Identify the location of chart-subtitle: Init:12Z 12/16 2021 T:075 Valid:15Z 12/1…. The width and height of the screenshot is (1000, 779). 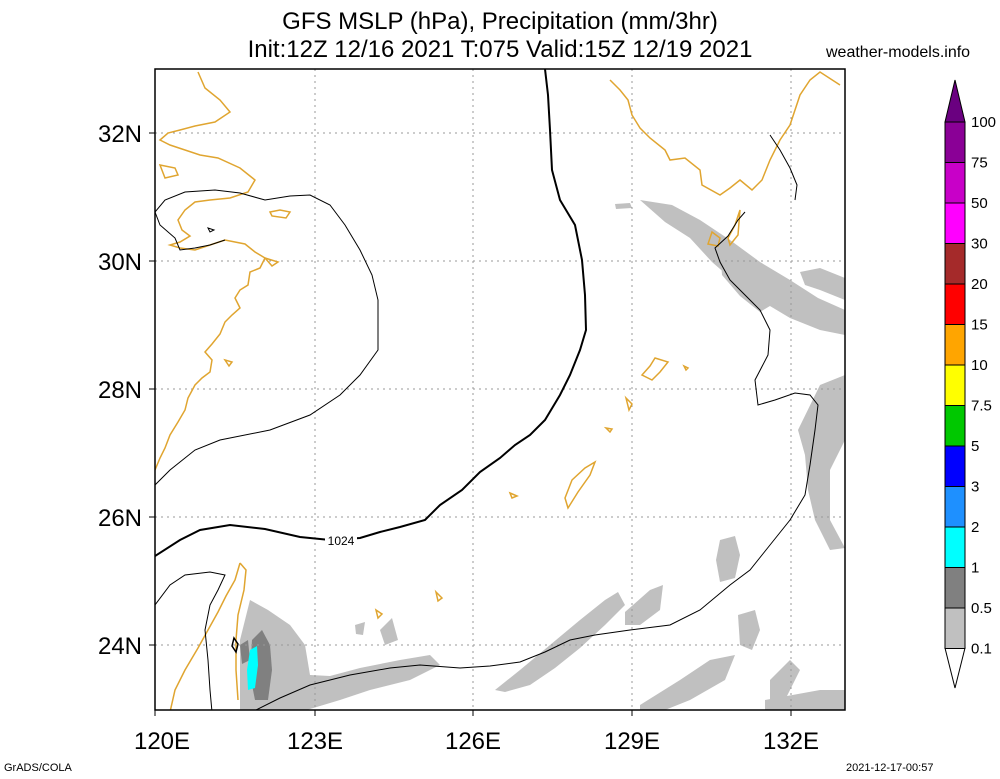
(500, 49).